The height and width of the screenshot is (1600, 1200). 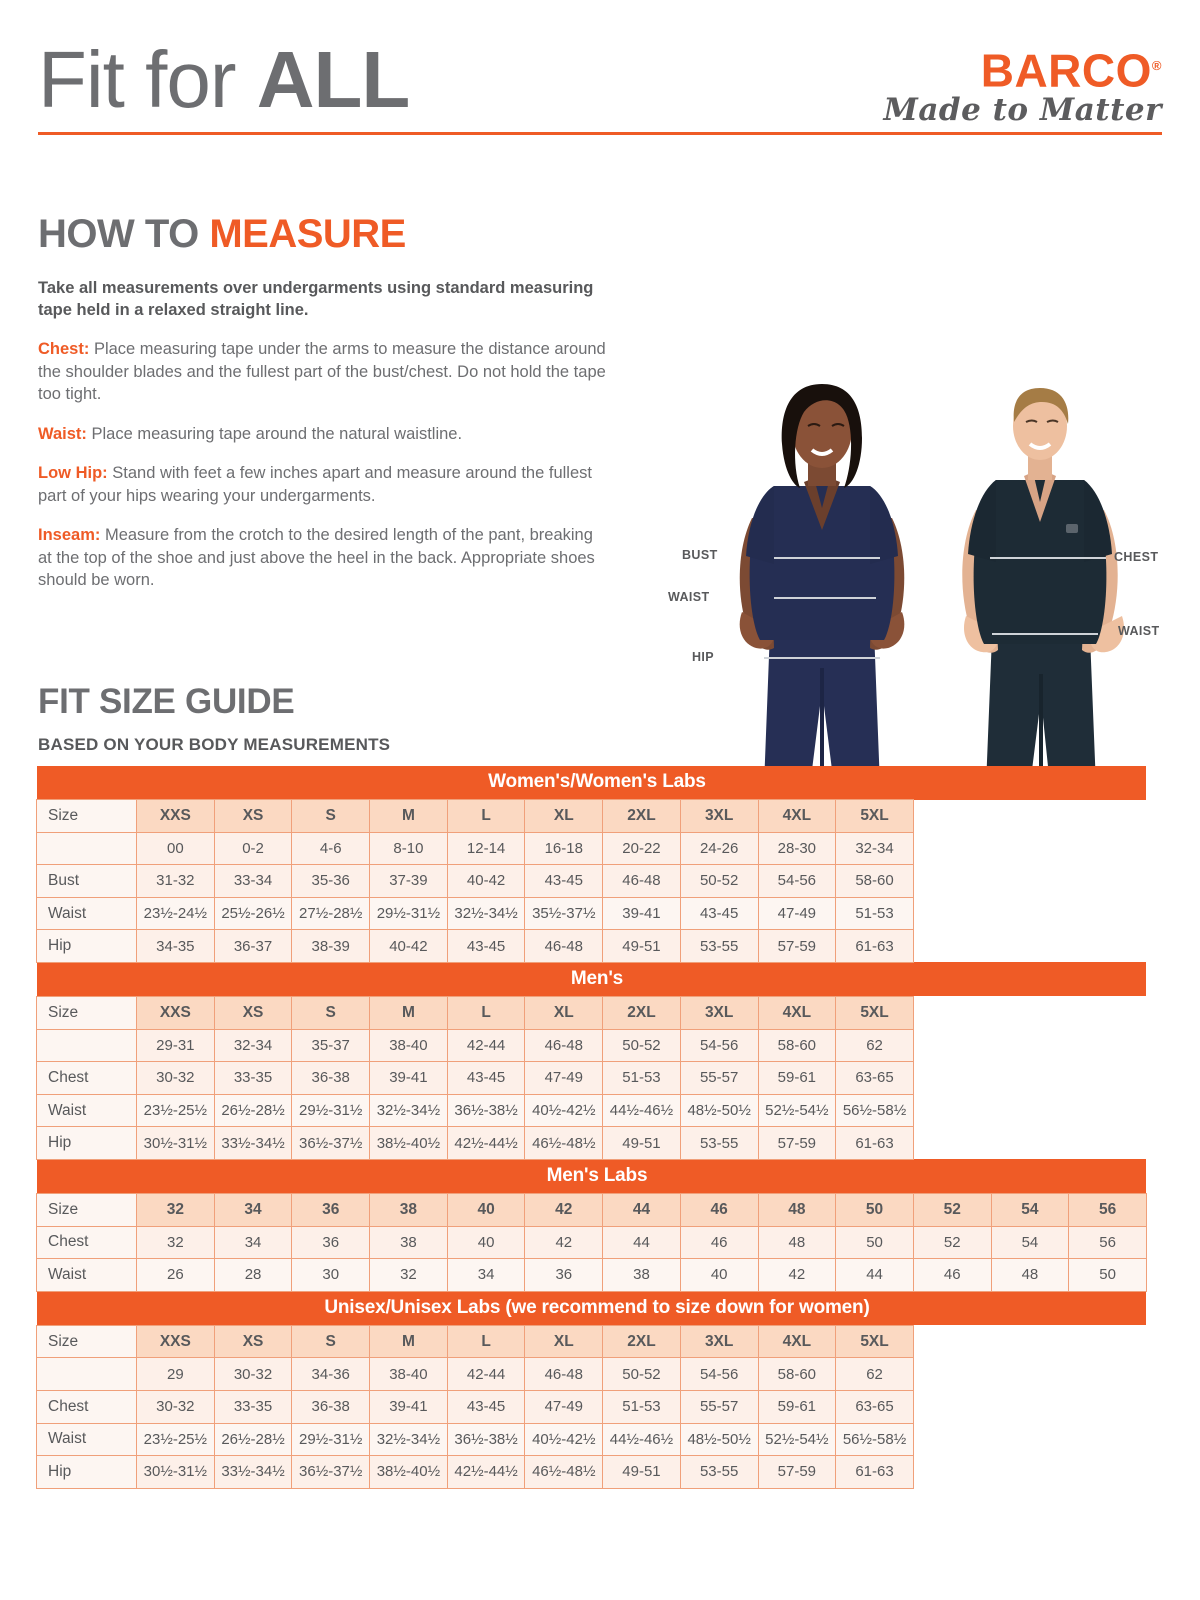 What do you see at coordinates (331, 1078) in the screenshot?
I see `measurement-cell: 36-38` at bounding box center [331, 1078].